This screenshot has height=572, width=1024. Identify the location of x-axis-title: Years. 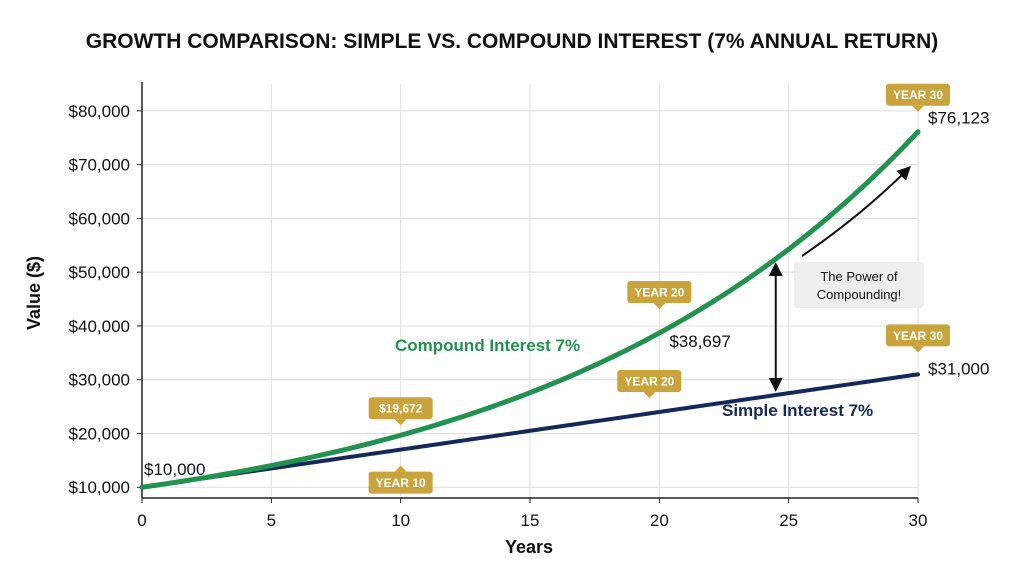
(529, 547).